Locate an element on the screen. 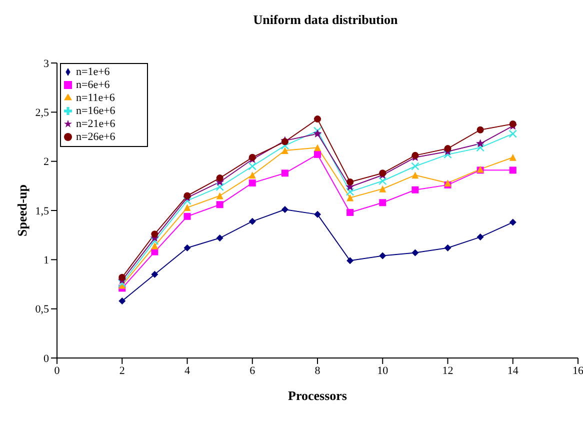 The image size is (583, 424). legend-label: n=16e+6 is located at coordinates (96, 111).